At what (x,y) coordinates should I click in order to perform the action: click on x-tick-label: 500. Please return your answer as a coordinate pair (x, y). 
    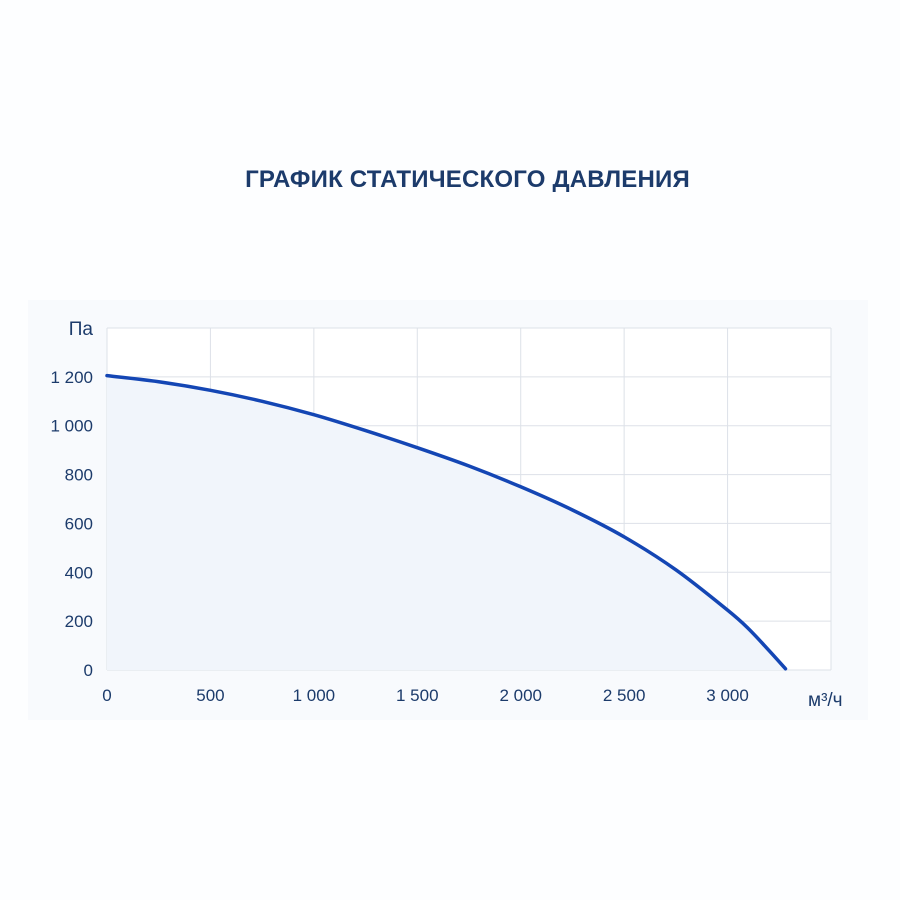
    Looking at the image, I should click on (210, 695).